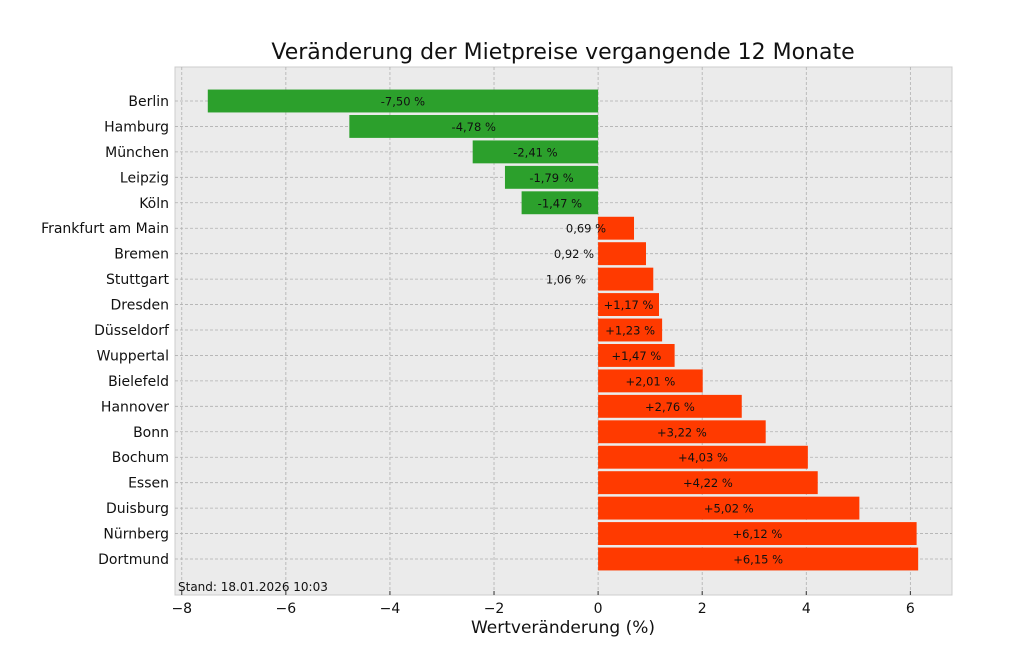 The image size is (1024, 661). Describe the element at coordinates (133, 560) in the screenshot. I see `category-label: Dortmund` at that location.